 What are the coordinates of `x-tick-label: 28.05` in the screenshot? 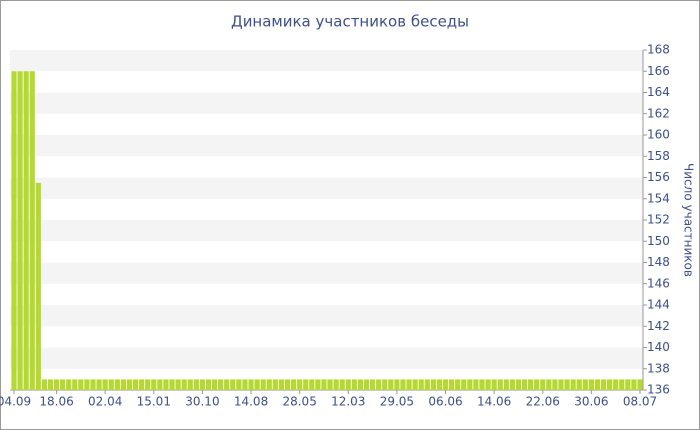 It's located at (299, 402).